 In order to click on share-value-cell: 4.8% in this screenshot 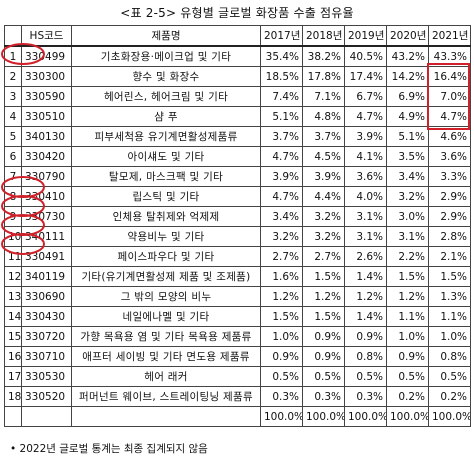, I will do `click(323, 116)`.